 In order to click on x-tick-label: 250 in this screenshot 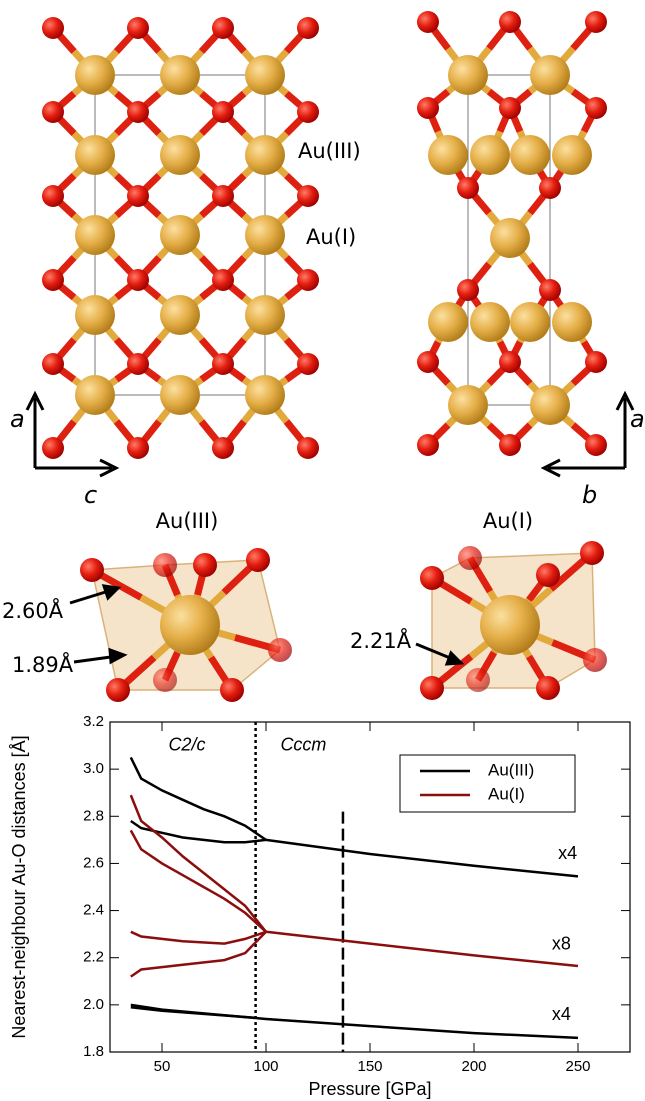, I will do `click(577, 1066)`.